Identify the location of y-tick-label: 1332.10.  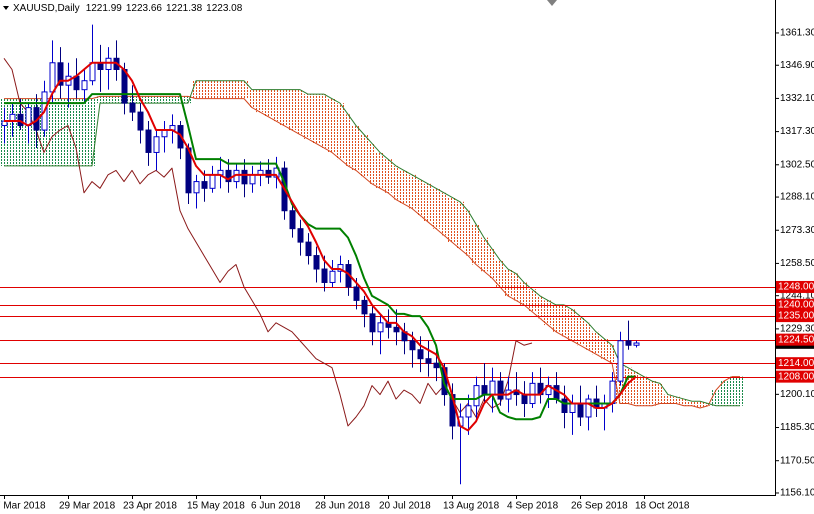
(797, 98).